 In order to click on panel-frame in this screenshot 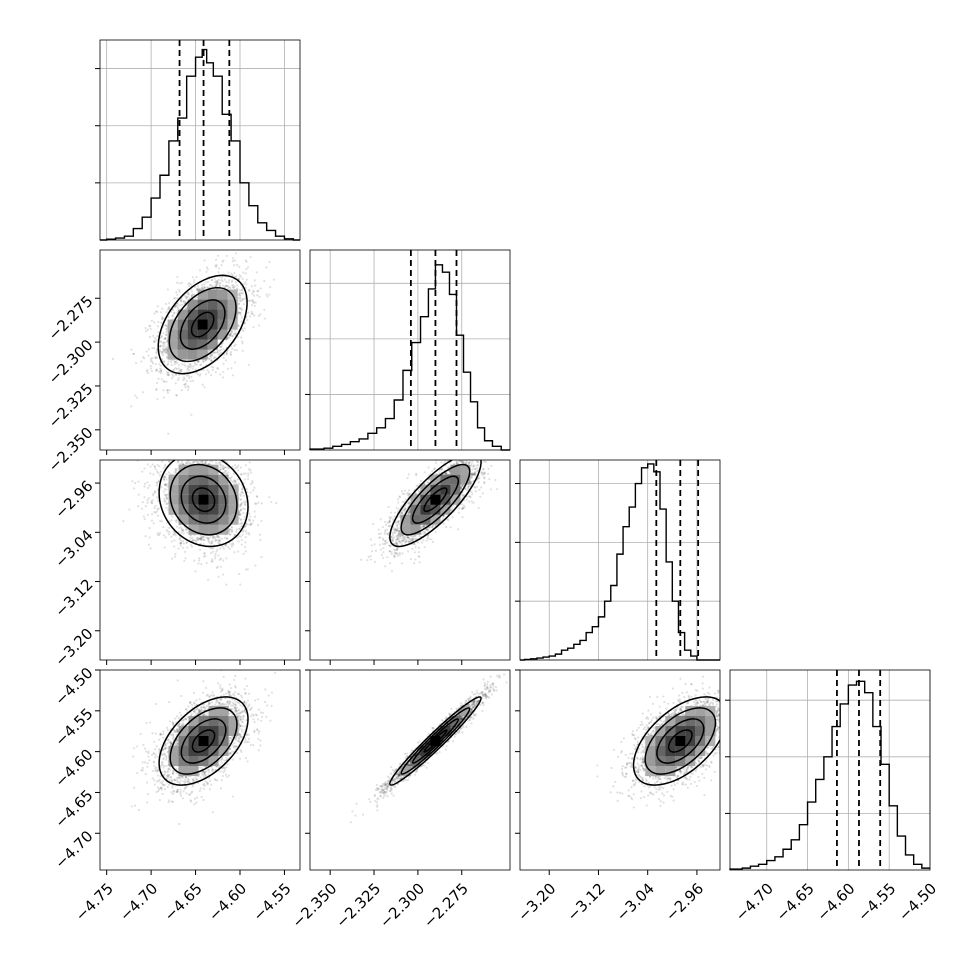, I will do `click(620, 560)`.